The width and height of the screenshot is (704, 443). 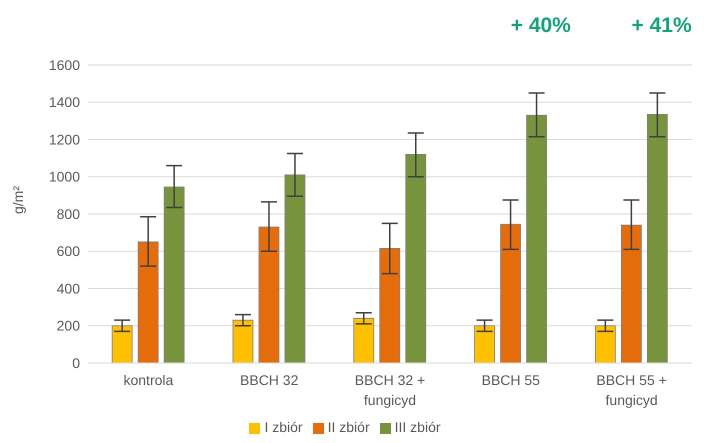 What do you see at coordinates (417, 427) in the screenshot?
I see `legend-label: III zbiór` at bounding box center [417, 427].